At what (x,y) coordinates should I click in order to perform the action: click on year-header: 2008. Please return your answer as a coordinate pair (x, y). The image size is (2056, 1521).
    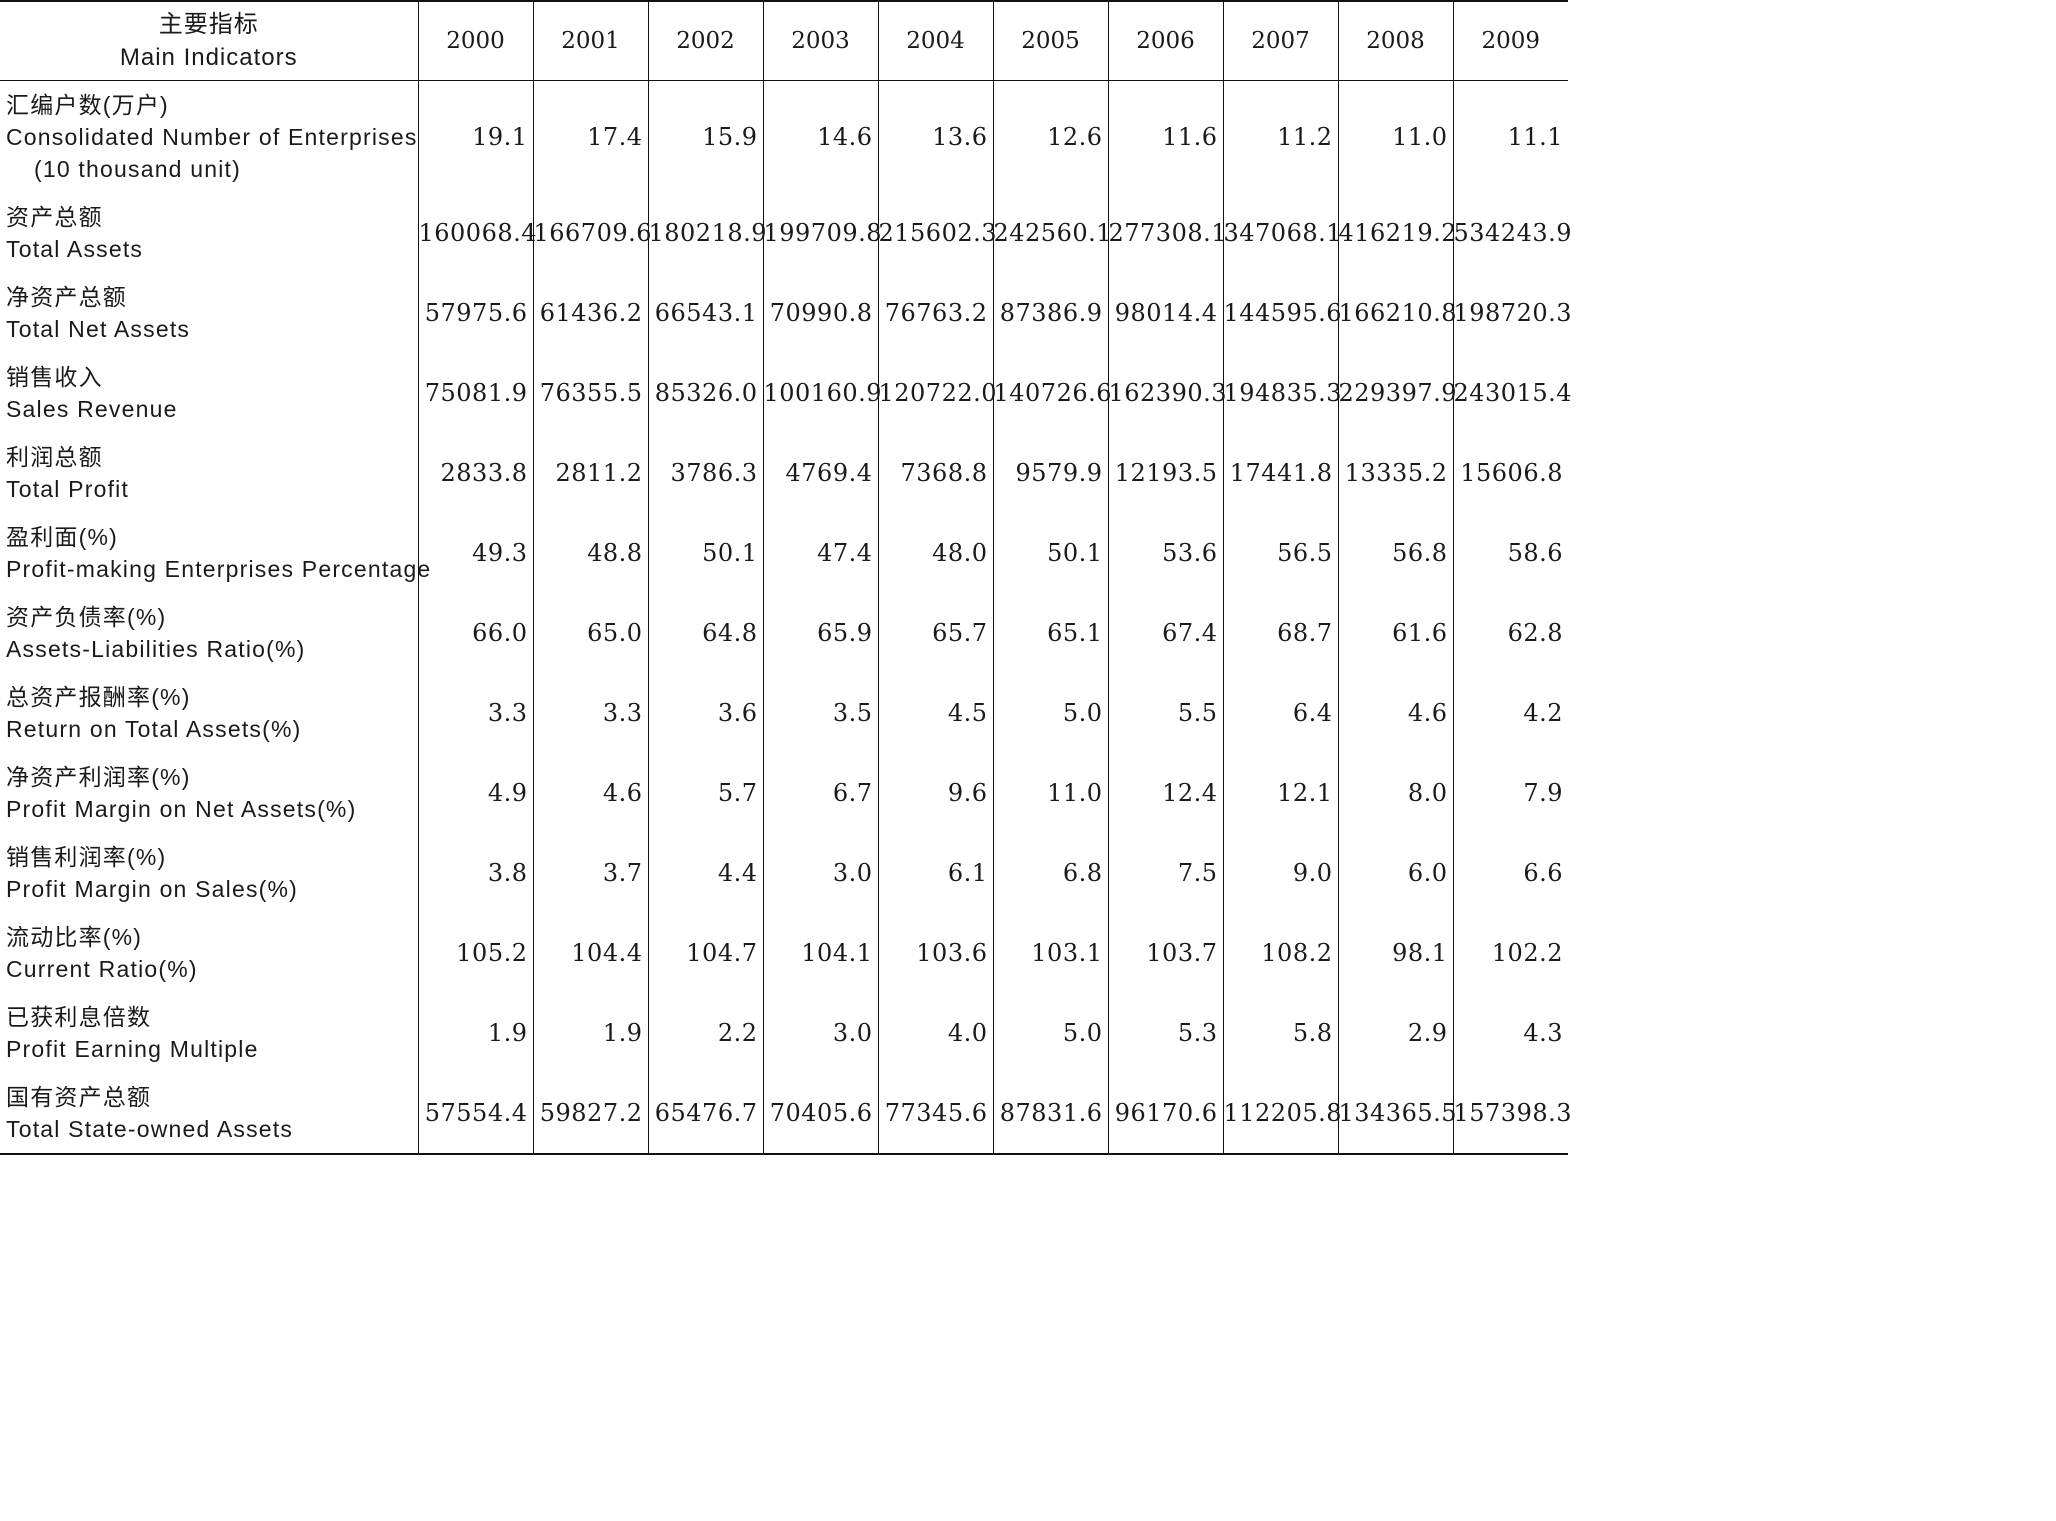
    Looking at the image, I should click on (1395, 41).